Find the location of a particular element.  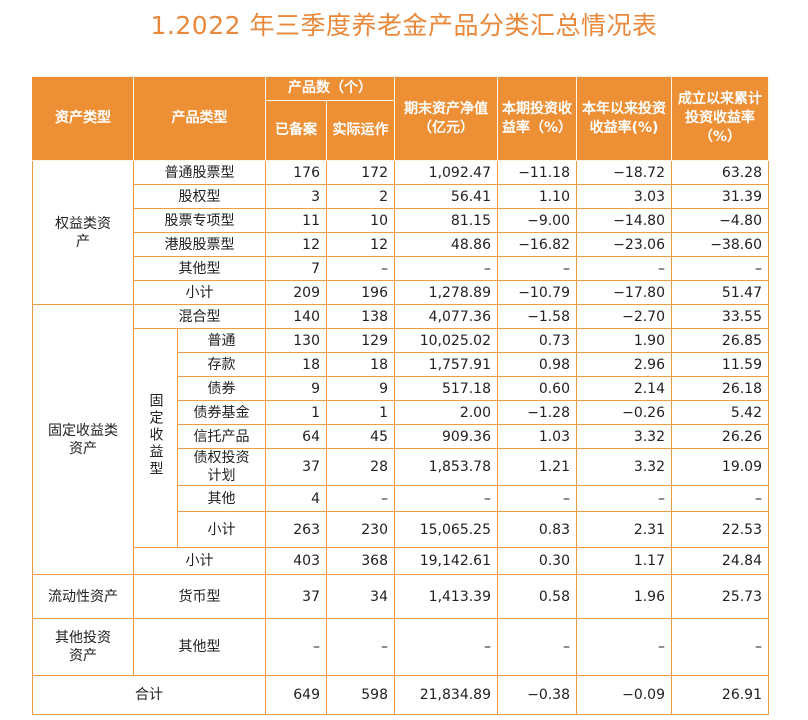

cell-c: 11.59 is located at coordinates (720, 364).